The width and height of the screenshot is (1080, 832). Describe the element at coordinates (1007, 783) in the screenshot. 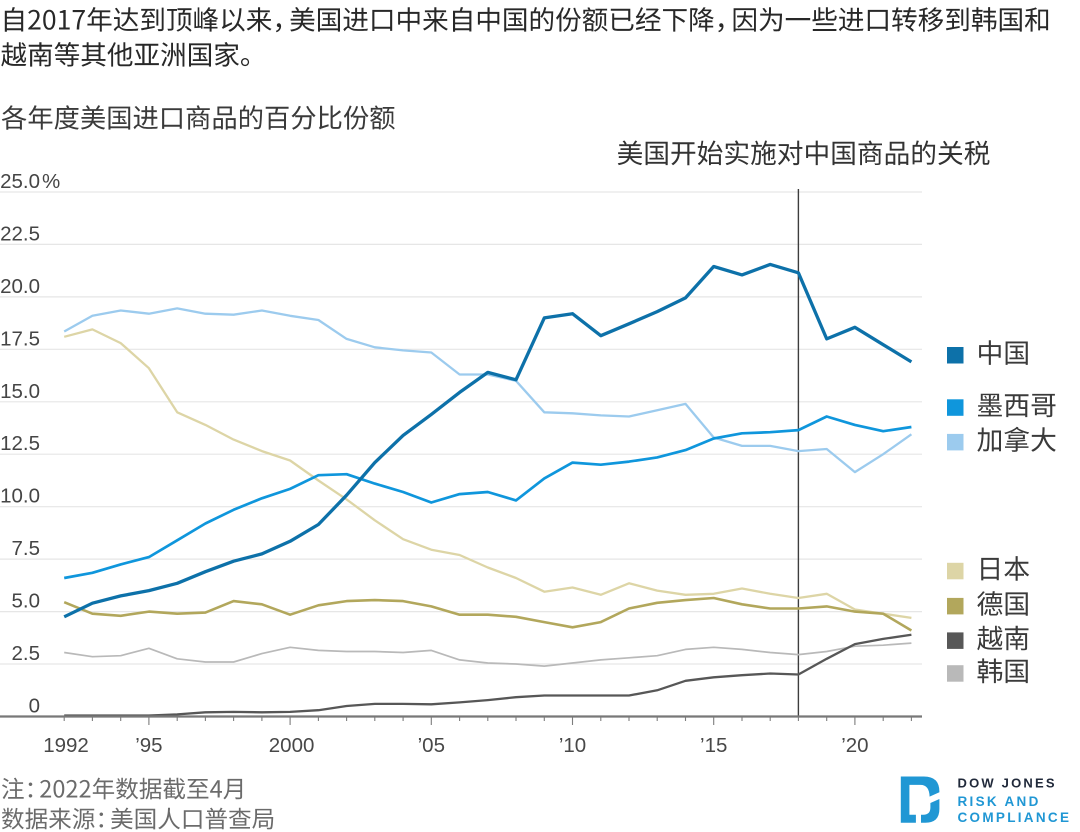

I see `svg-text: DOW JONES` at that location.